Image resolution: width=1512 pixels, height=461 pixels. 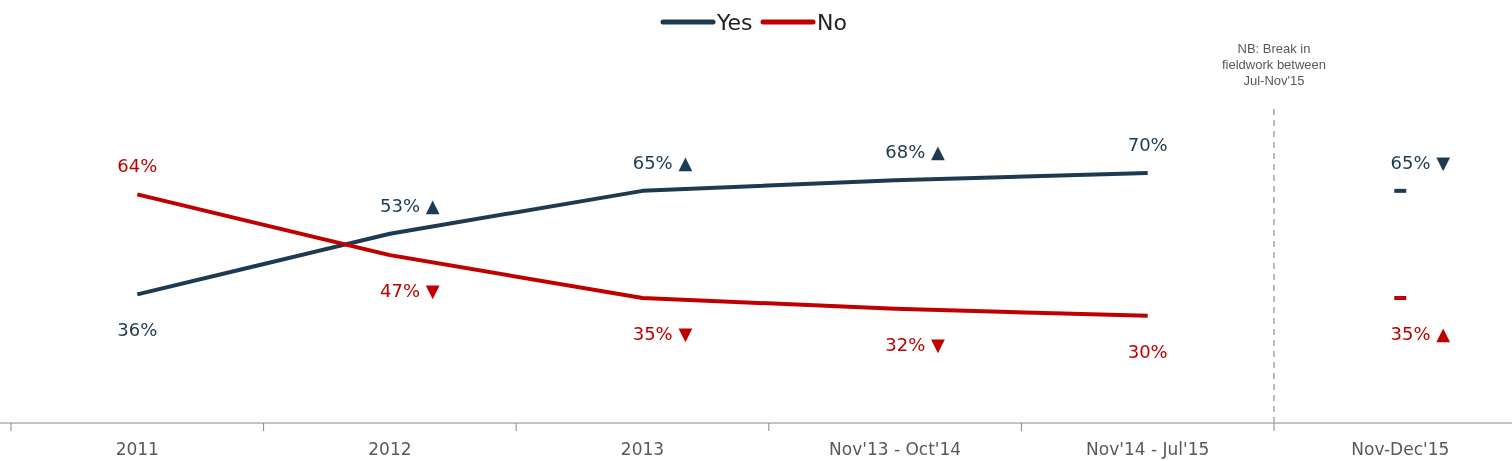 I want to click on x-tick-label: Nov-Dec'15, so click(x=1400, y=449).